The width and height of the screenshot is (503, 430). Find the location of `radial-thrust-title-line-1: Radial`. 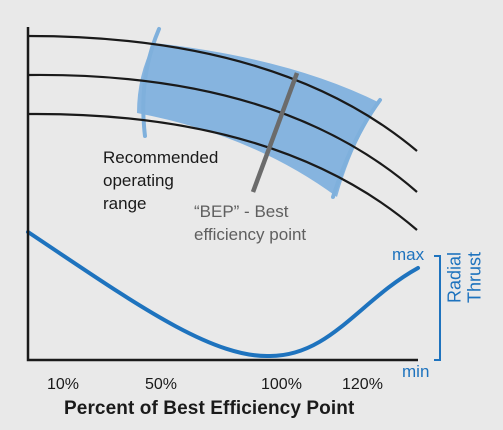

radial-thrust-title-line-1: Radial is located at coordinates (454, 277).